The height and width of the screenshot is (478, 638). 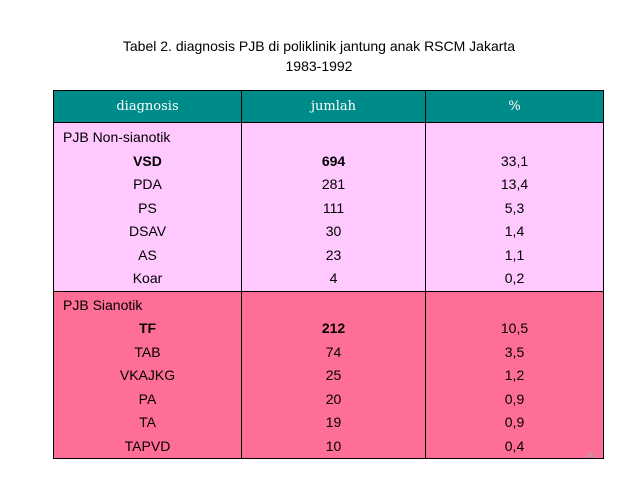 What do you see at coordinates (590, 455) in the screenshot?
I see `page-number: 40` at bounding box center [590, 455].